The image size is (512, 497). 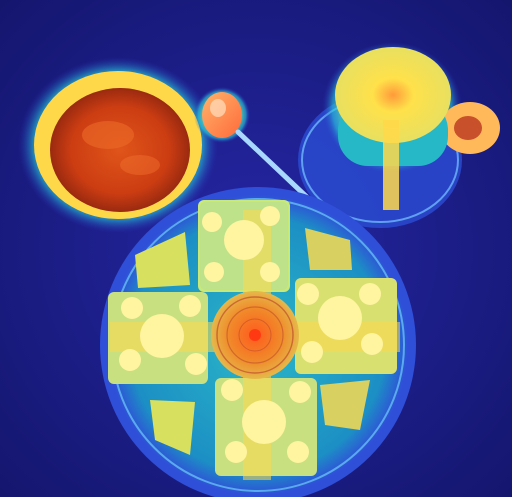 What do you see at coordinates (118, 145) in the screenshot?
I see `bowl-of-soup` at bounding box center [118, 145].